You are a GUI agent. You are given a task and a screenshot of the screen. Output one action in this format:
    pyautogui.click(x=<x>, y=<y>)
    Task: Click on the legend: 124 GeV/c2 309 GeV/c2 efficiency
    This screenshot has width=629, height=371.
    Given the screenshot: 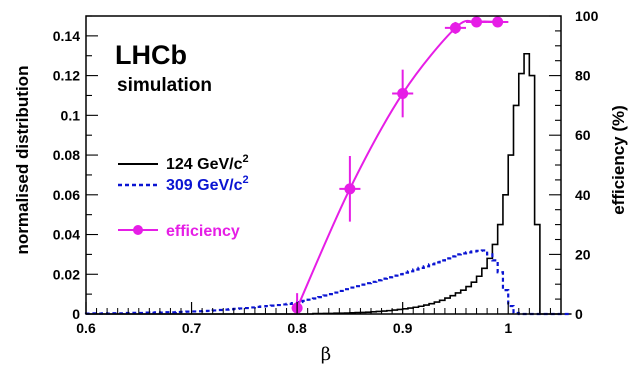 What is the action you would take?
    pyautogui.click(x=183, y=196)
    